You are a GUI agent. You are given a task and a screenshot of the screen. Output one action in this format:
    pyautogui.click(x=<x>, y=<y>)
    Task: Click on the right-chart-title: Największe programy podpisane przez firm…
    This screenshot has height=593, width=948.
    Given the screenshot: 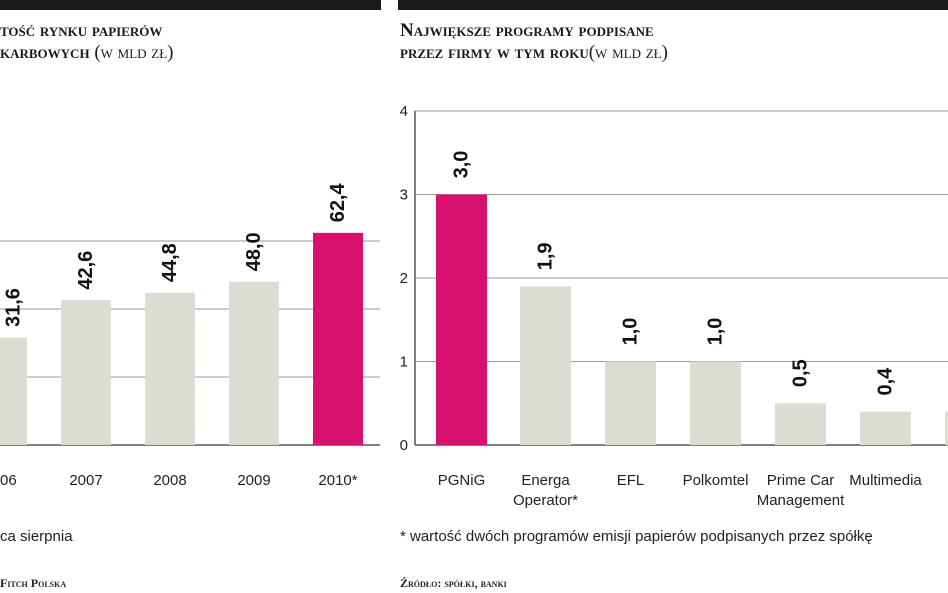 What is the action you would take?
    pyautogui.click(x=534, y=42)
    